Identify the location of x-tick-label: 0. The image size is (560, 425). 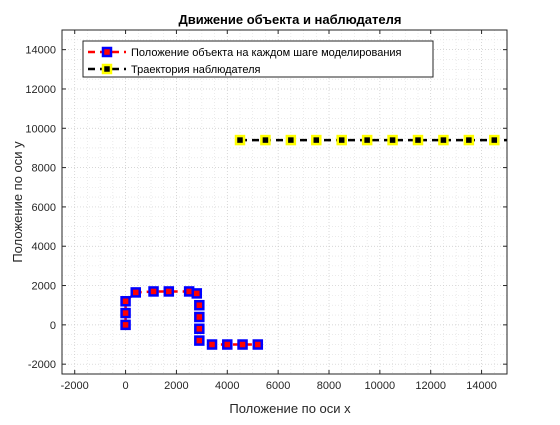
(126, 386).